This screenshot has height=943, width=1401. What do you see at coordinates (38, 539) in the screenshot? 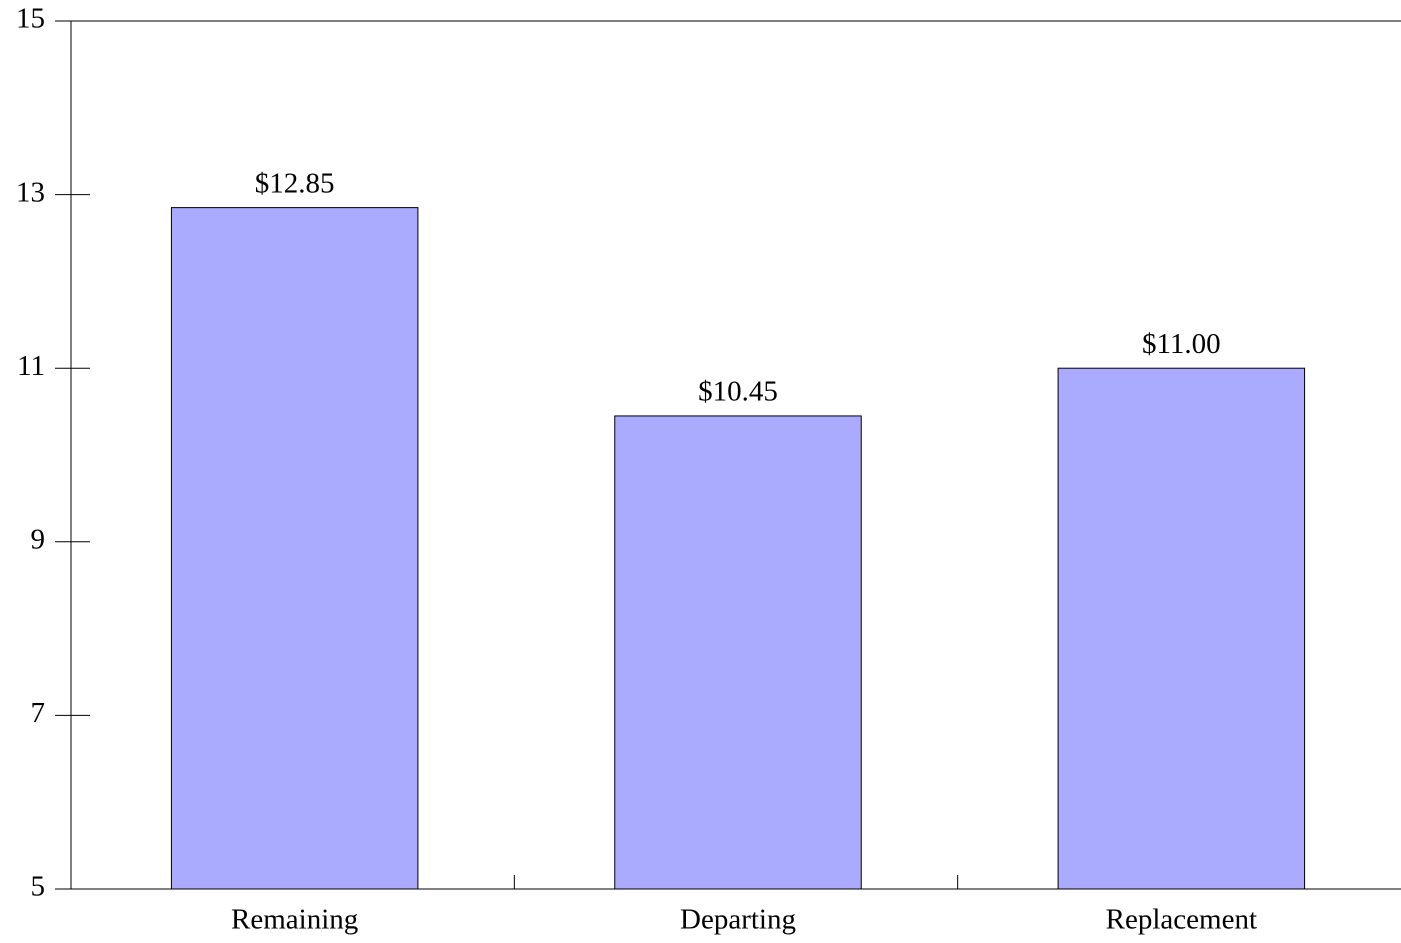
I see `y-tick-label: 9` at bounding box center [38, 539].